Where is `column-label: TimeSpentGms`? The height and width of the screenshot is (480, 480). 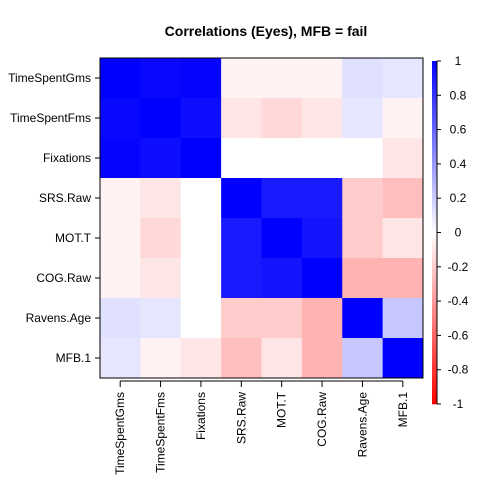 column-label: TimeSpentGms is located at coordinates (120, 433).